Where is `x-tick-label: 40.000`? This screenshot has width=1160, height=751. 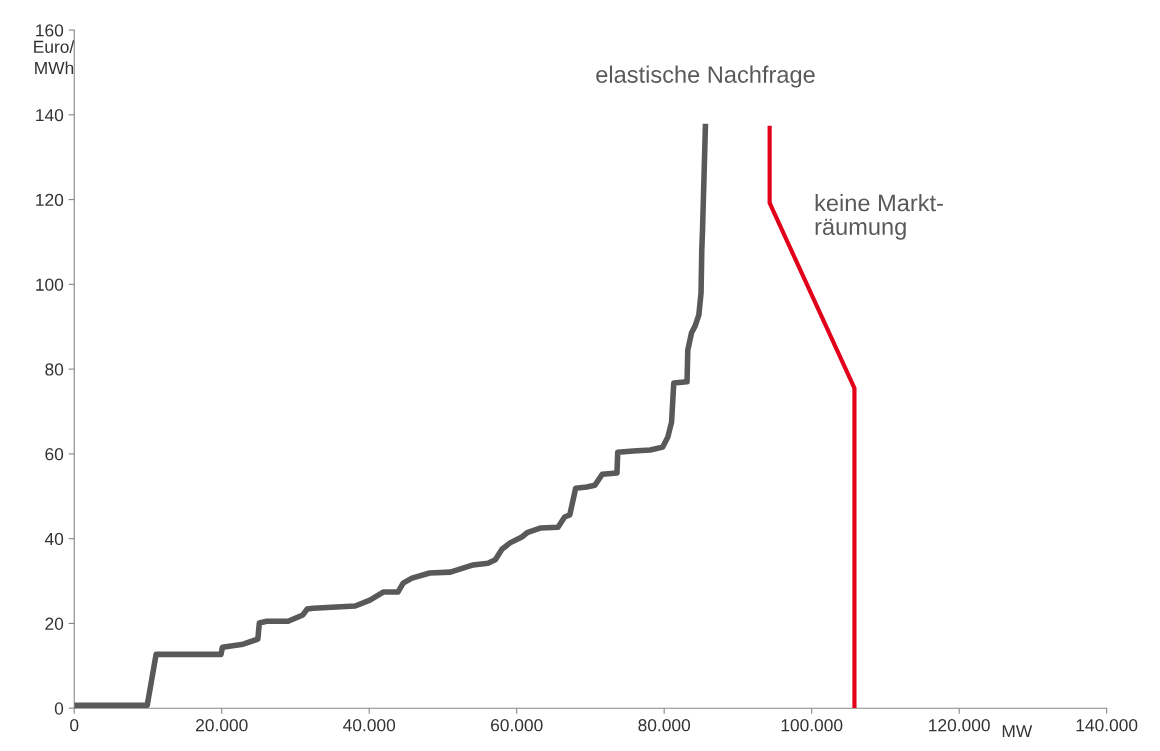 x-tick-label: 40.000 is located at coordinates (369, 725).